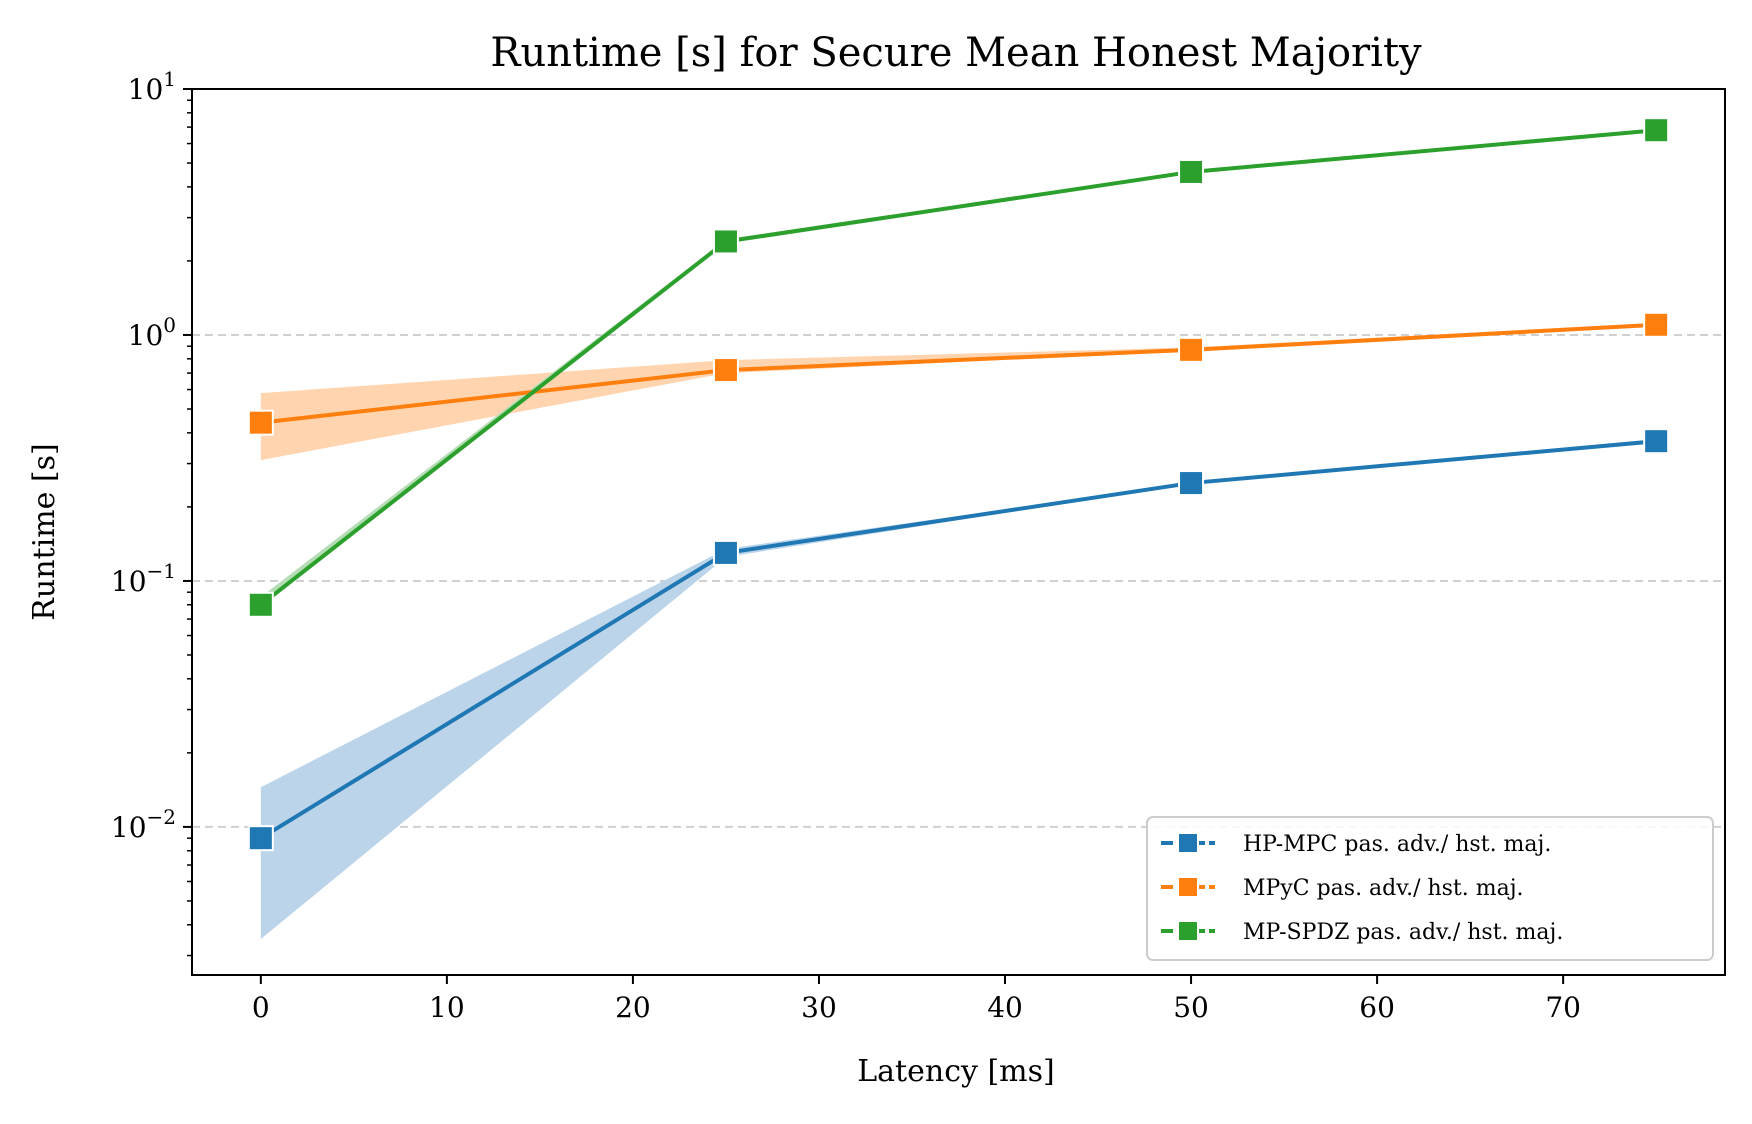 This screenshot has height=1124, width=1752. Describe the element at coordinates (1403, 932) in the screenshot. I see `legend-label: MP-SPDZ pas. adv./ hst. maj.` at that location.